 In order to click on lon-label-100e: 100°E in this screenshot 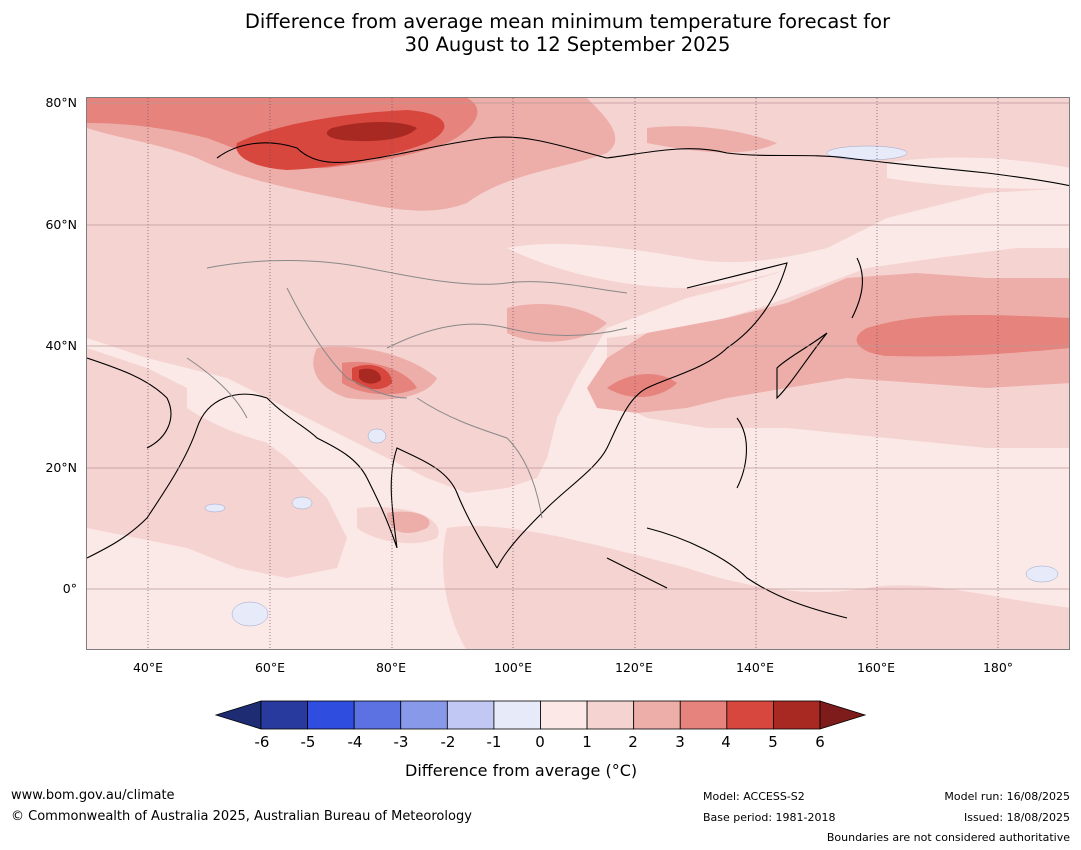, I will do `click(513, 667)`.